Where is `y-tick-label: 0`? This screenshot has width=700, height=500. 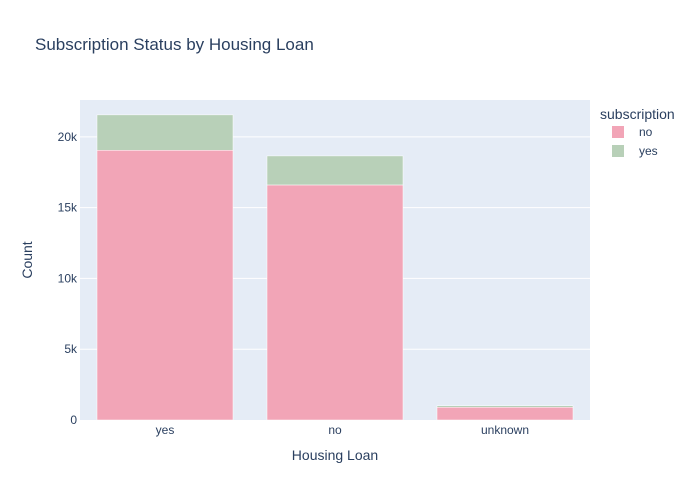 y-tick-label: 0 is located at coordinates (73, 420).